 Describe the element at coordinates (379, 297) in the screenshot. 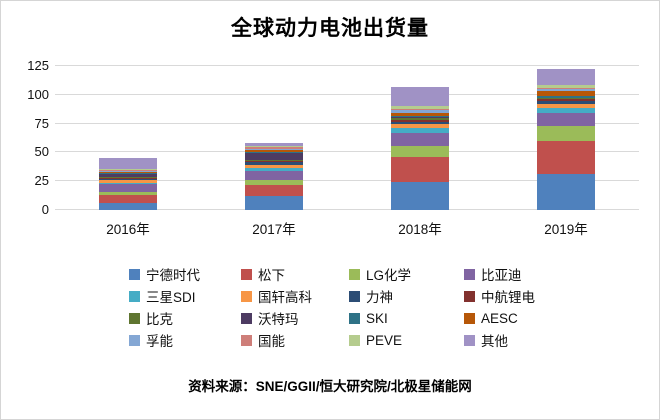

I see `legend-label: 力神` at that location.